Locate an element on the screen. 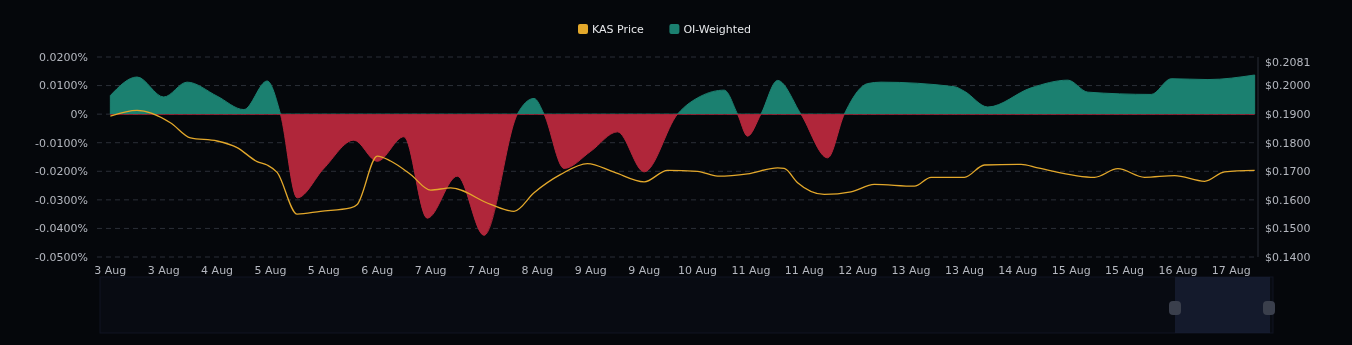 This screenshot has height=345, width=1352. y2-tick-label: $0.1700 is located at coordinates (1288, 172).